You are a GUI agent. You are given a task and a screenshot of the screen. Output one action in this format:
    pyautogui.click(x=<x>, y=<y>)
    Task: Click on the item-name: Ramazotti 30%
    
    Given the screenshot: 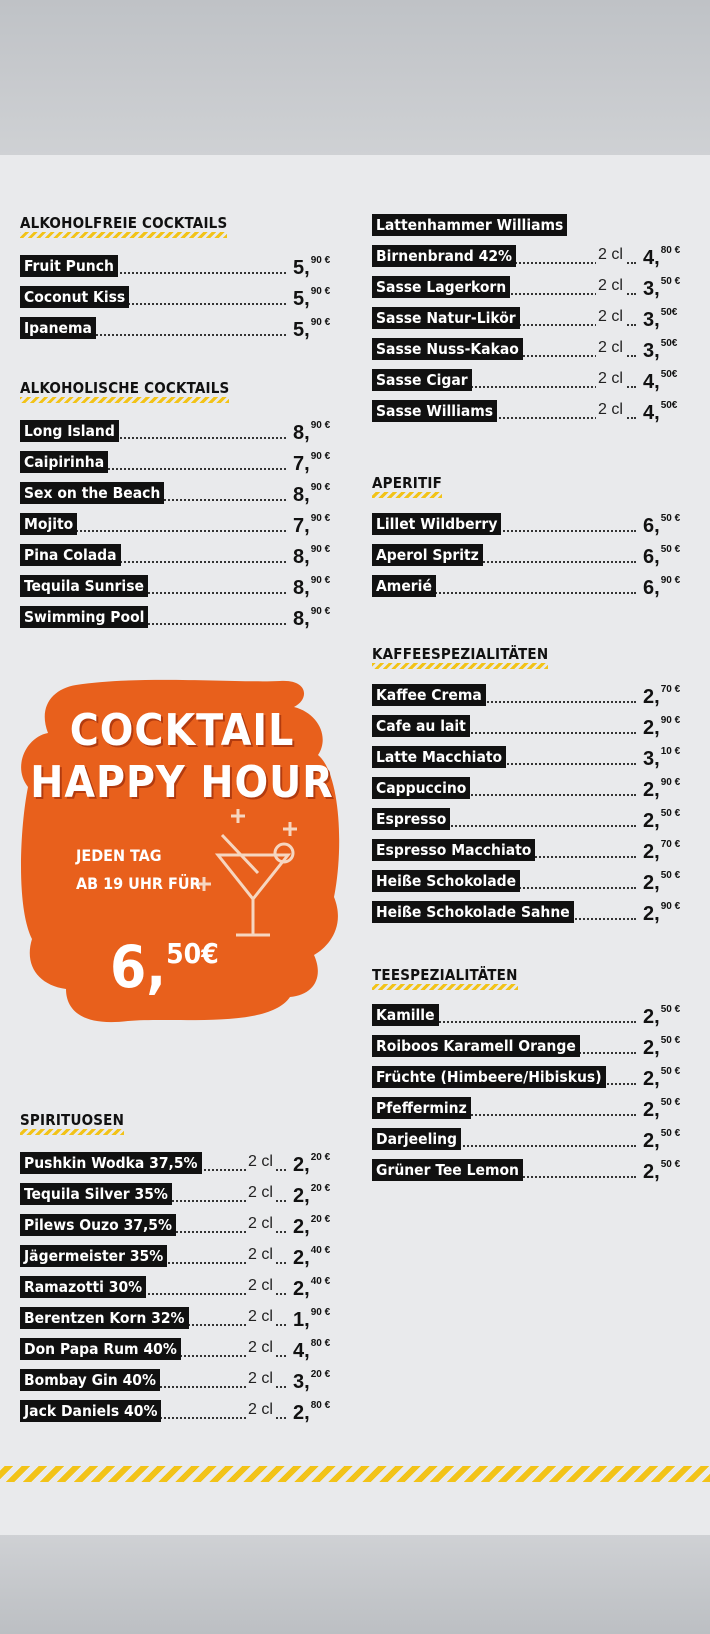 What is the action you would take?
    pyautogui.click(x=83, y=1287)
    